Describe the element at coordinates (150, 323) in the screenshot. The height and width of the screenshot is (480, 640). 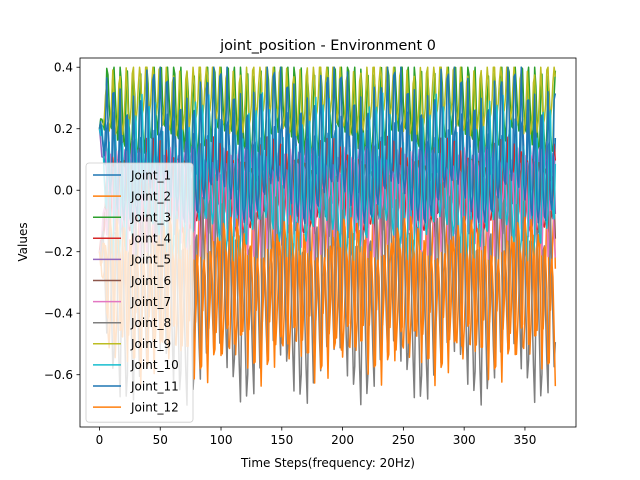
I see `legend-label: Joint_8` at that location.